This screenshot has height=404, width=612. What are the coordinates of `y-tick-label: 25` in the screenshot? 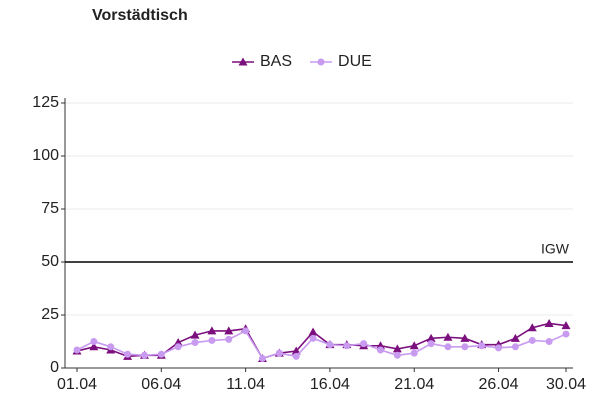 It's located at (50, 314).